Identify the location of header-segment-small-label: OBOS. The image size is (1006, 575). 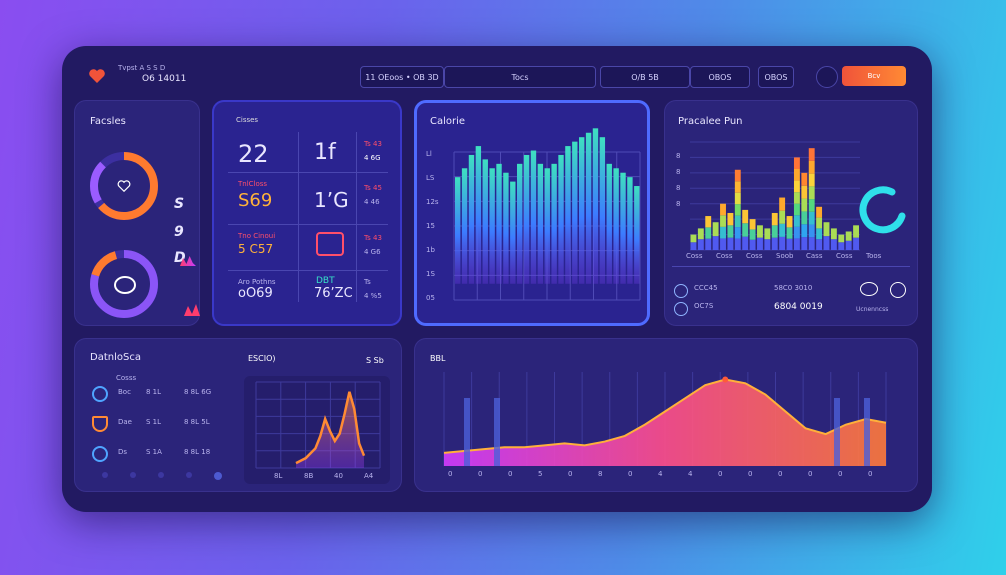
(776, 77).